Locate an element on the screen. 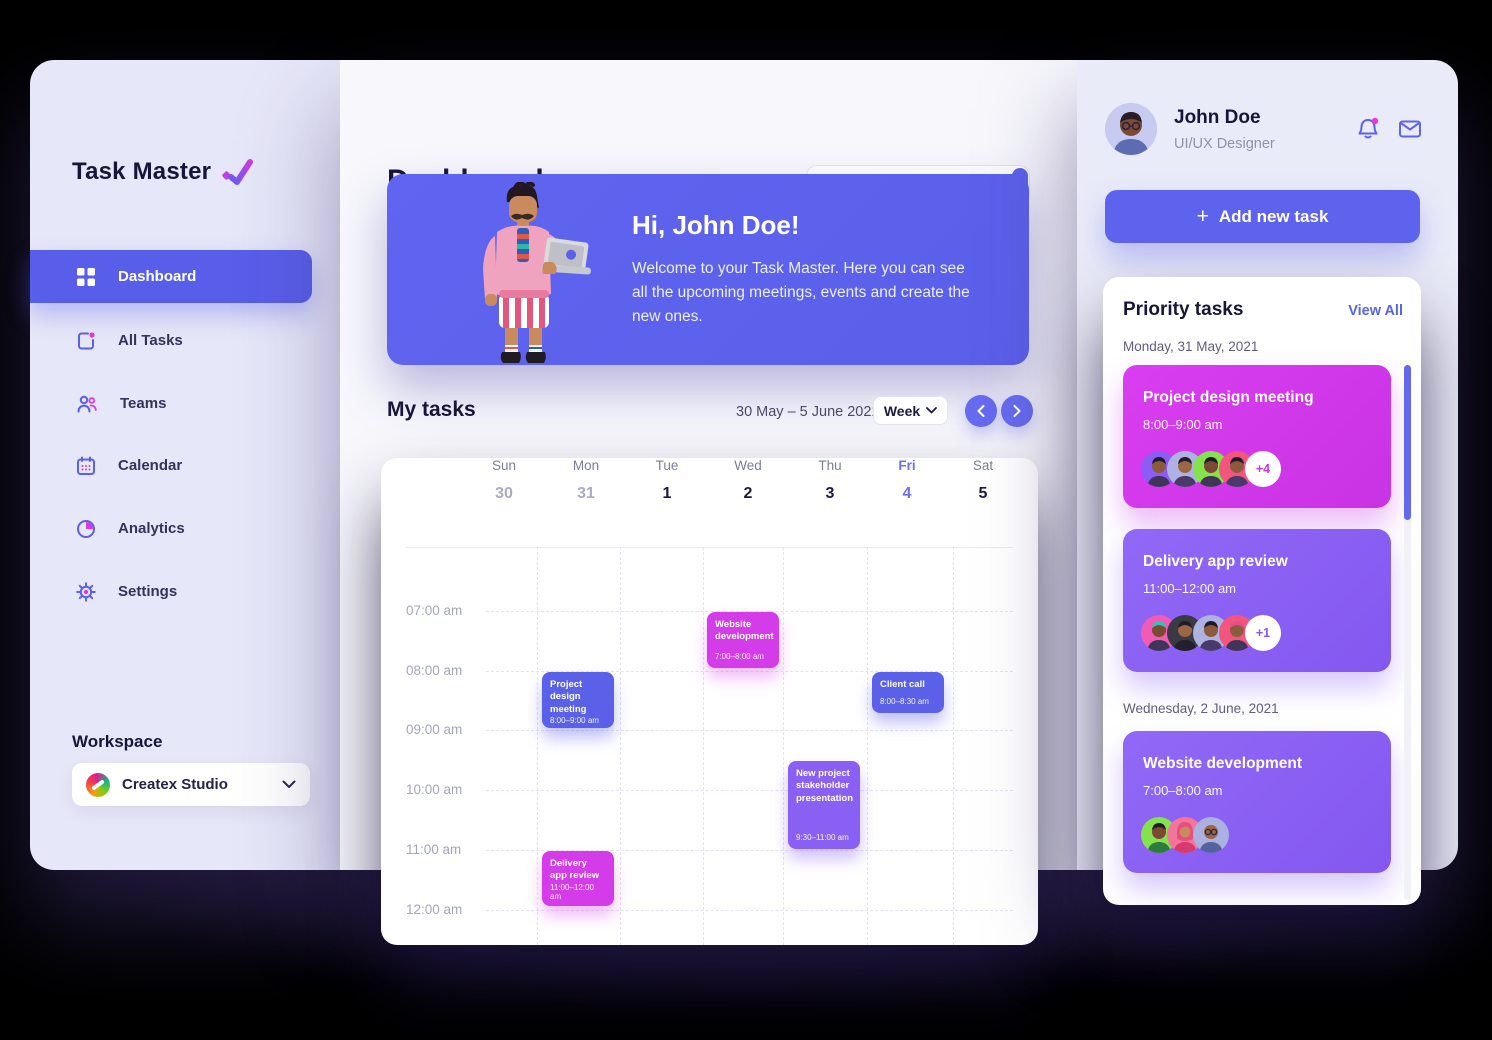 Image resolution: width=1492 pixels, height=1040 pixels. profile-avatar is located at coordinates (1131, 129).